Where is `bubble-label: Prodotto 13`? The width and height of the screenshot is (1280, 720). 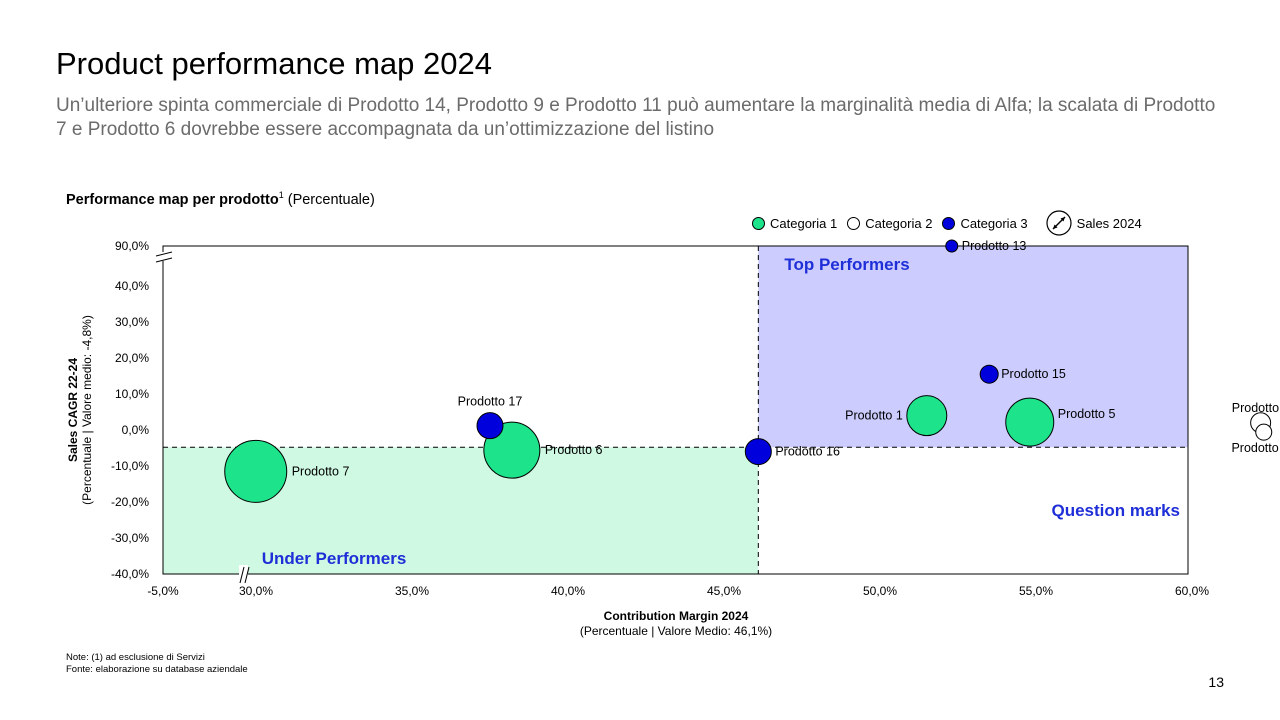
bubble-label: Prodotto 13 is located at coordinates (994, 246).